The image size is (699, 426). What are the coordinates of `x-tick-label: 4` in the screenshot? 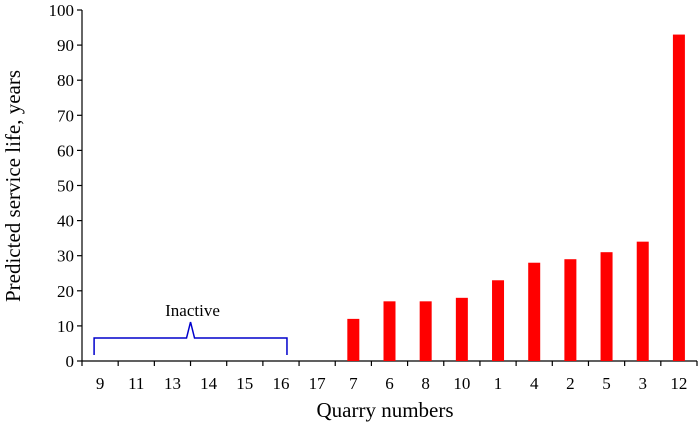 It's located at (534, 383).